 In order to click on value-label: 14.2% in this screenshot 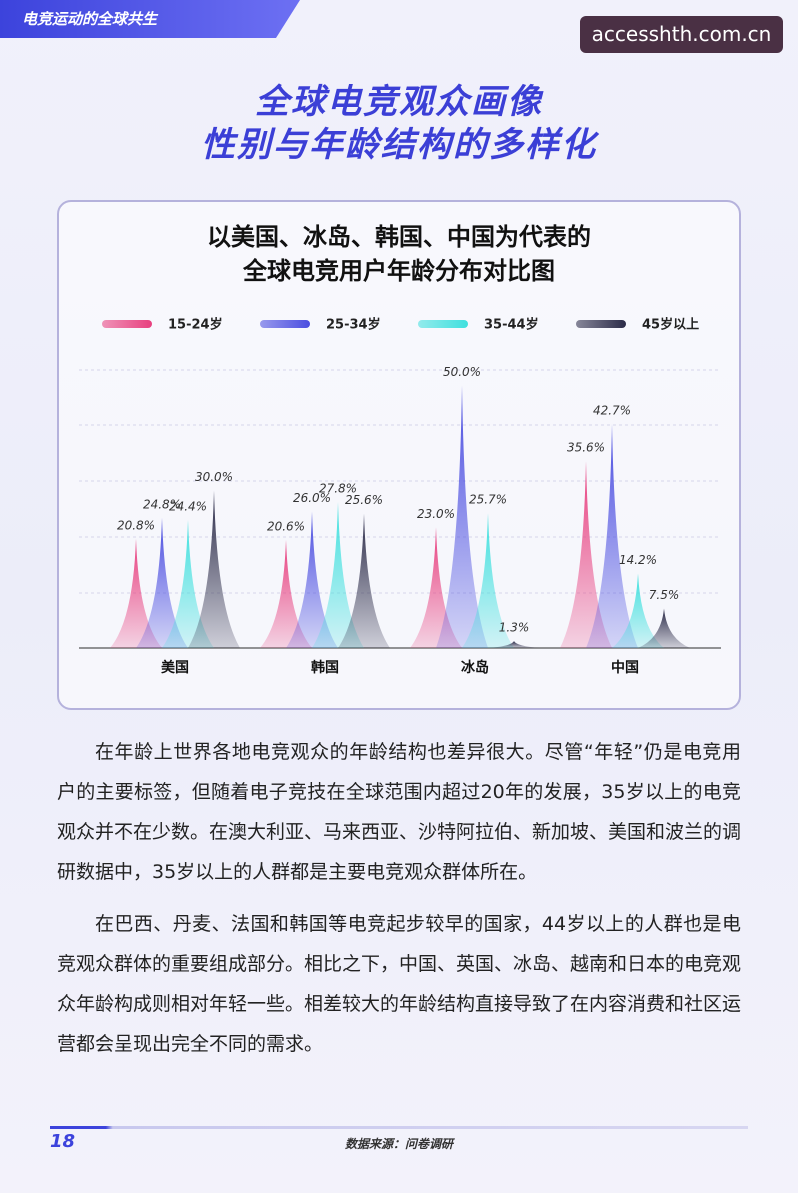, I will do `click(638, 560)`.